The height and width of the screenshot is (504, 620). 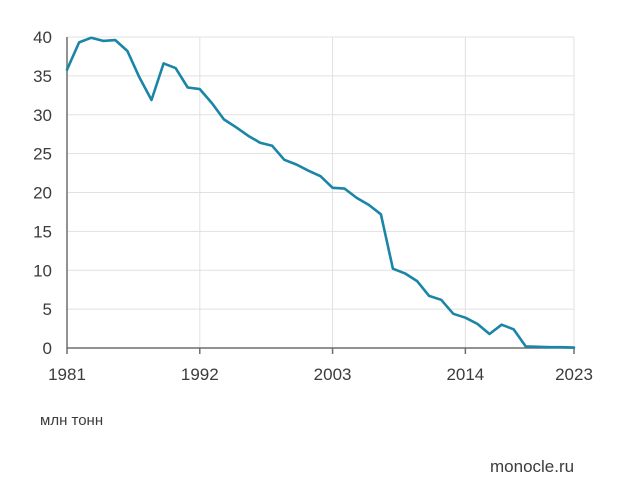 What do you see at coordinates (42, 37) in the screenshot?
I see `y-tick-label: 40` at bounding box center [42, 37].